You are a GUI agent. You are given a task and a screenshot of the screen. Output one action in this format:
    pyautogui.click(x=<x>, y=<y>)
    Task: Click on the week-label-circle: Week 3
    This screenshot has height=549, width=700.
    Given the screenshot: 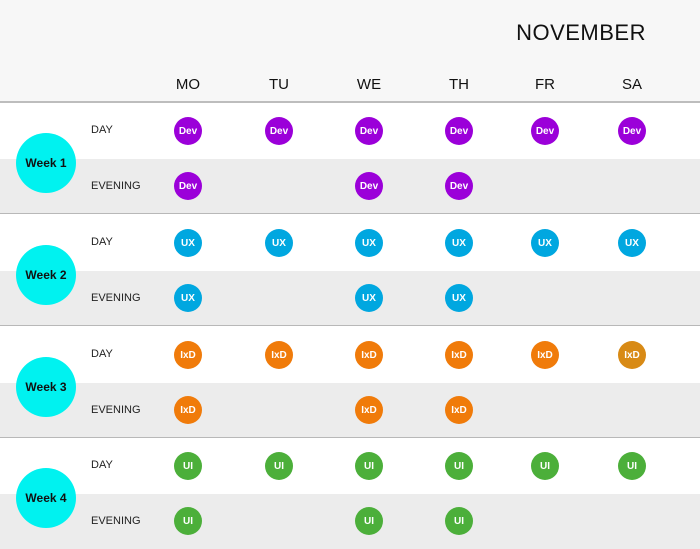 What is the action you would take?
    pyautogui.click(x=46, y=387)
    